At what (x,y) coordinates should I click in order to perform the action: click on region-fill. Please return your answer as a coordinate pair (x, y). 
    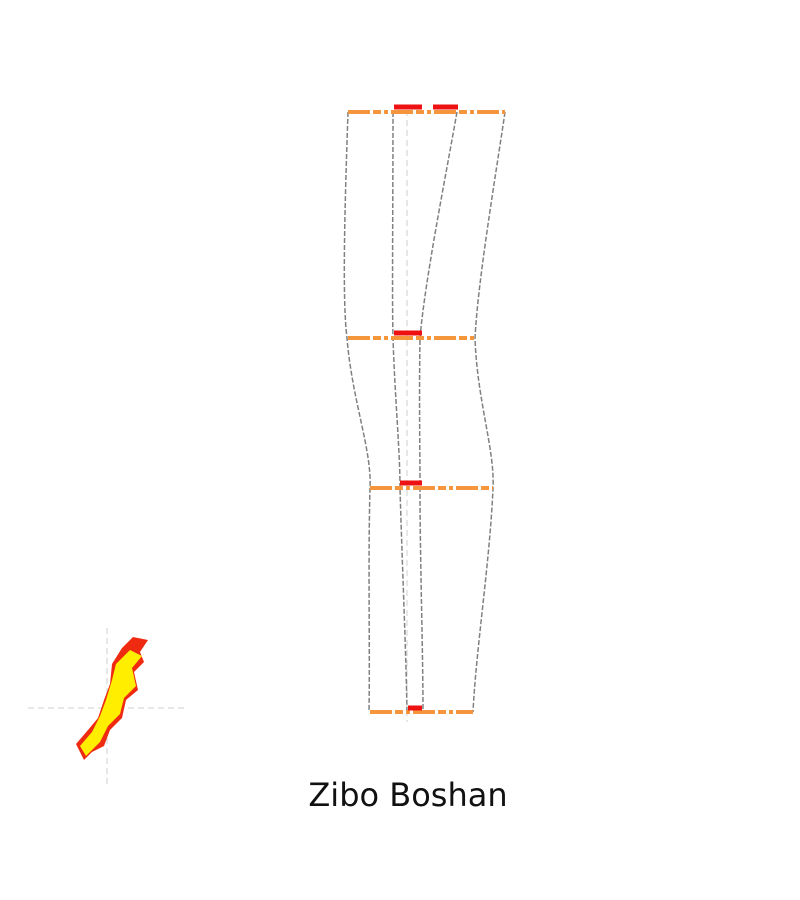
    Looking at the image, I should click on (111, 703).